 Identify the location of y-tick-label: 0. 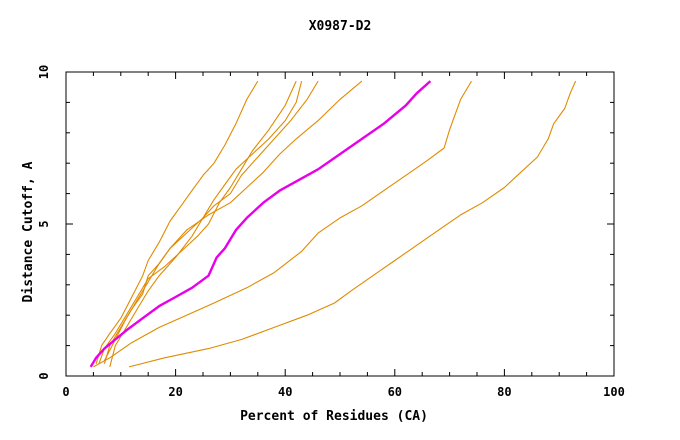
(44, 375).